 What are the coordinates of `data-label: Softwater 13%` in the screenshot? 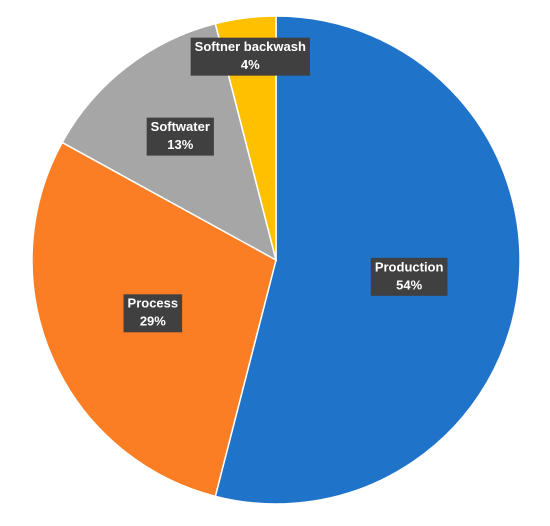 It's located at (180, 136).